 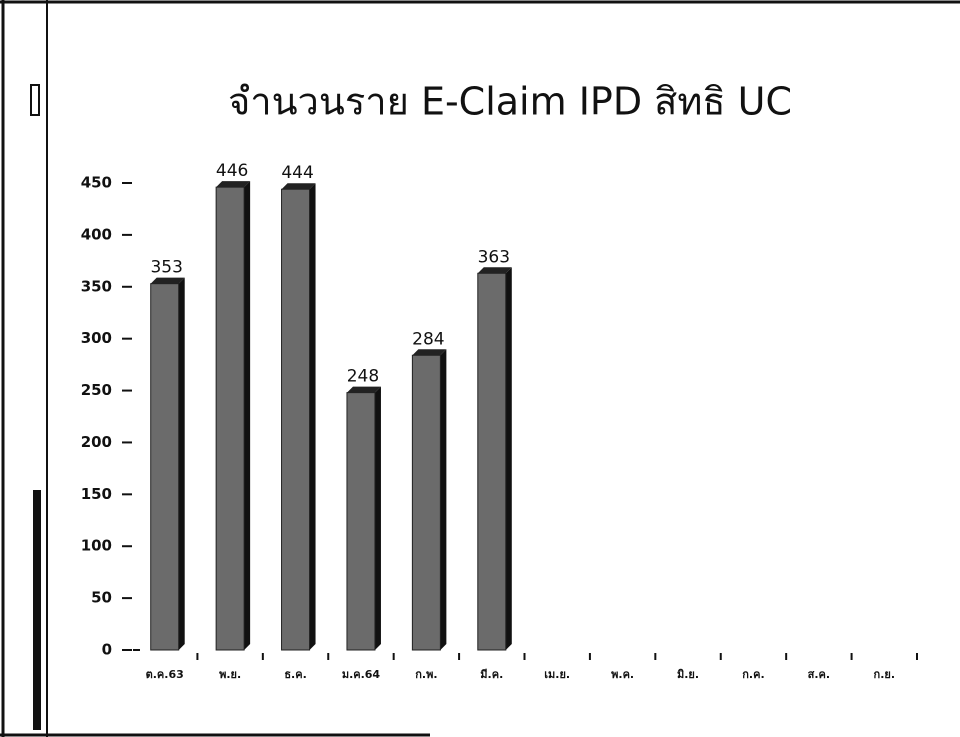 What do you see at coordinates (166, 268) in the screenshot?
I see `data-label: 353` at bounding box center [166, 268].